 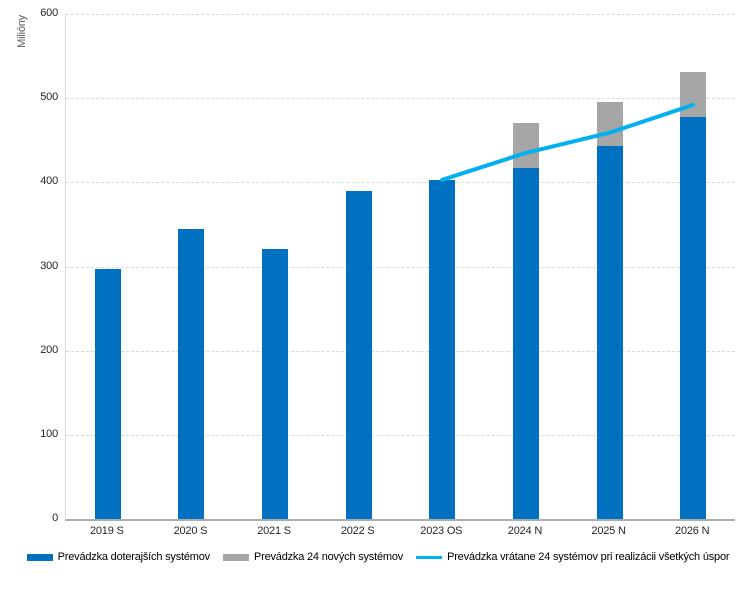 I want to click on bar-prevádzka-2020-S, so click(x=191, y=374).